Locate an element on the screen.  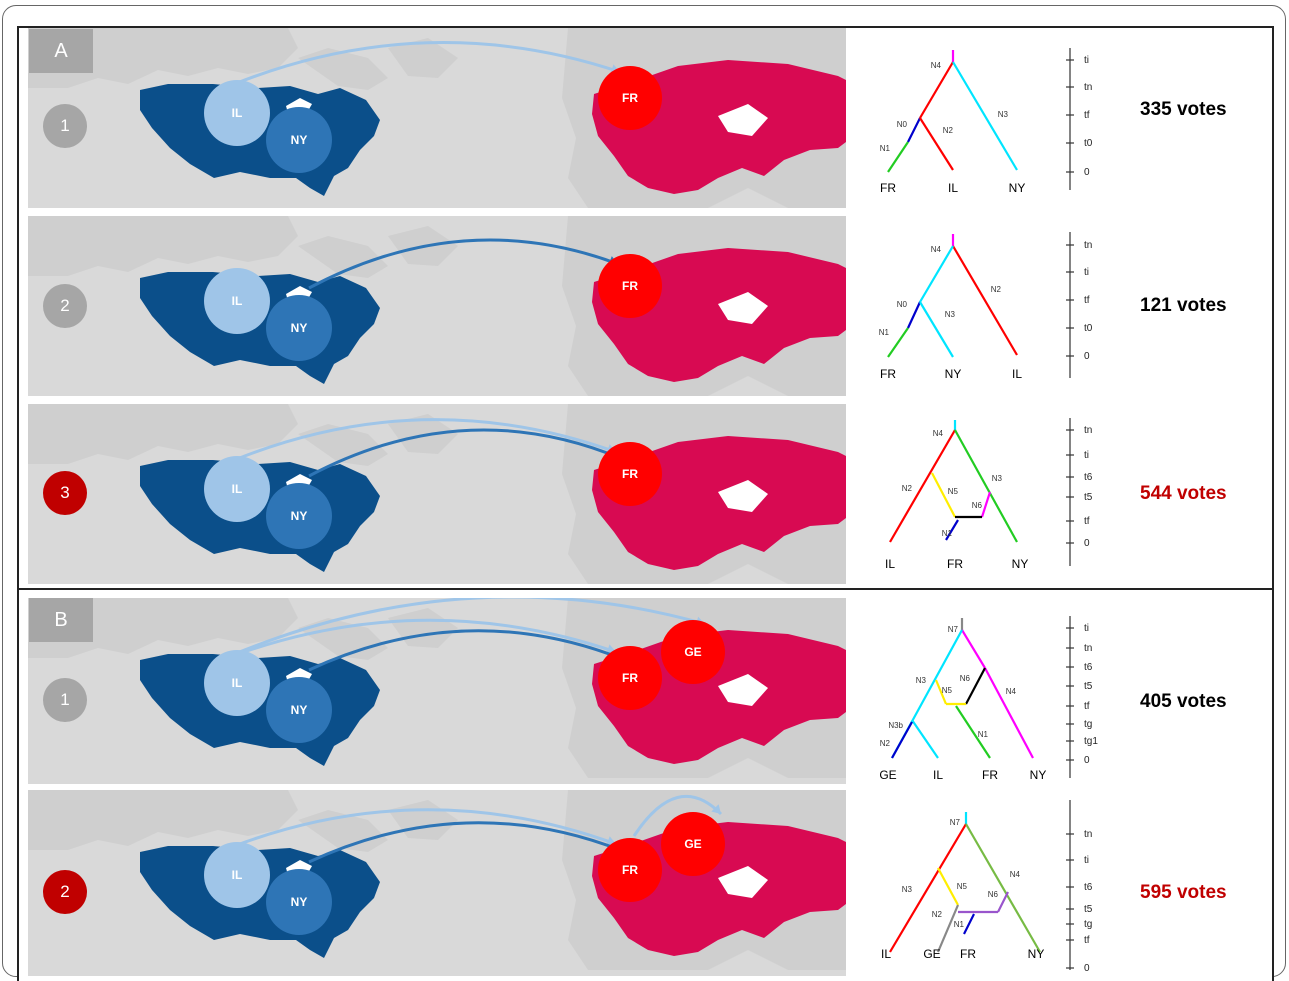
map-row-a3: IL NY FR is located at coordinates (437, 494).